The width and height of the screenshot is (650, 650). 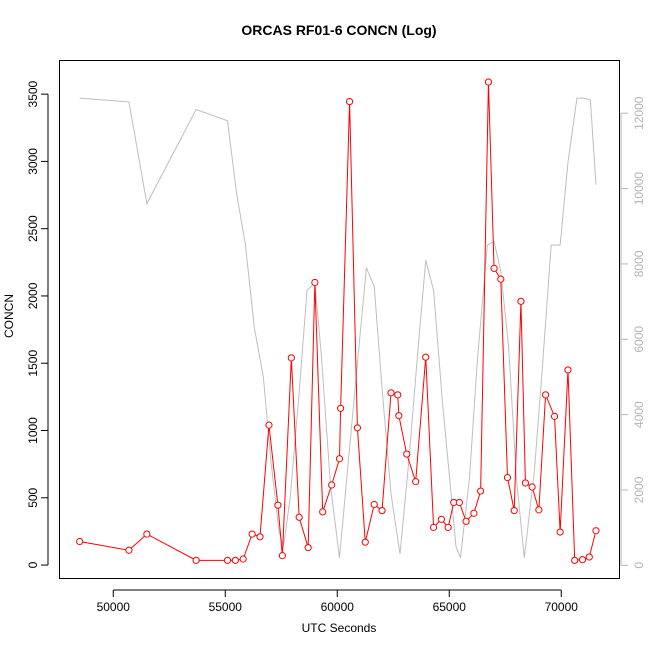 I want to click on x-tick-label: 55000, so click(x=226, y=607).